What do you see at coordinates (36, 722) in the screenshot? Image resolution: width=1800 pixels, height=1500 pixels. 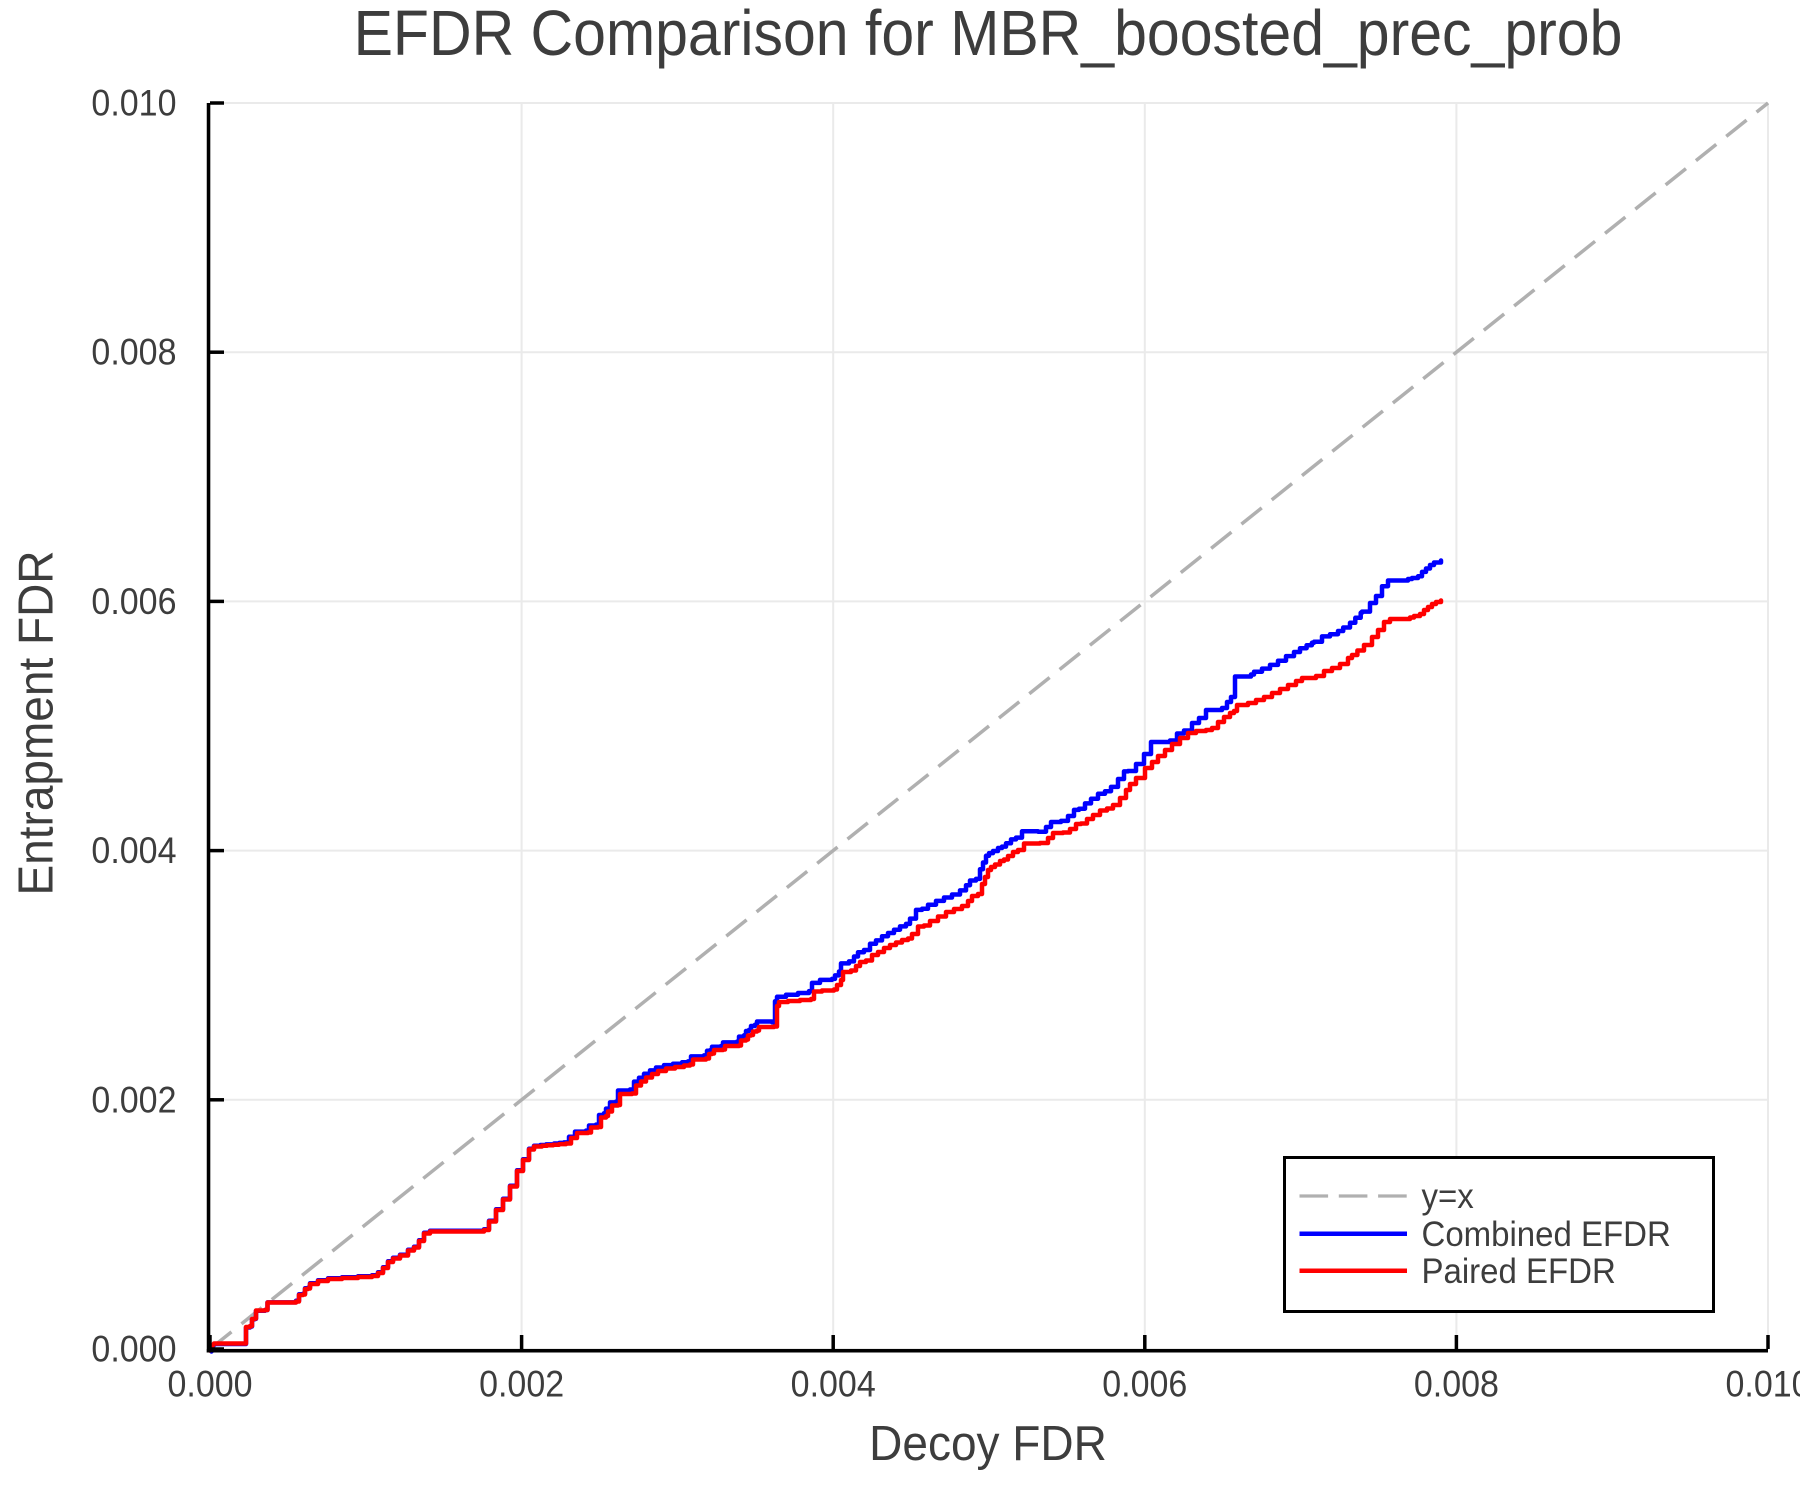 I see `svg-text: Entrapment FDR` at bounding box center [36, 722].